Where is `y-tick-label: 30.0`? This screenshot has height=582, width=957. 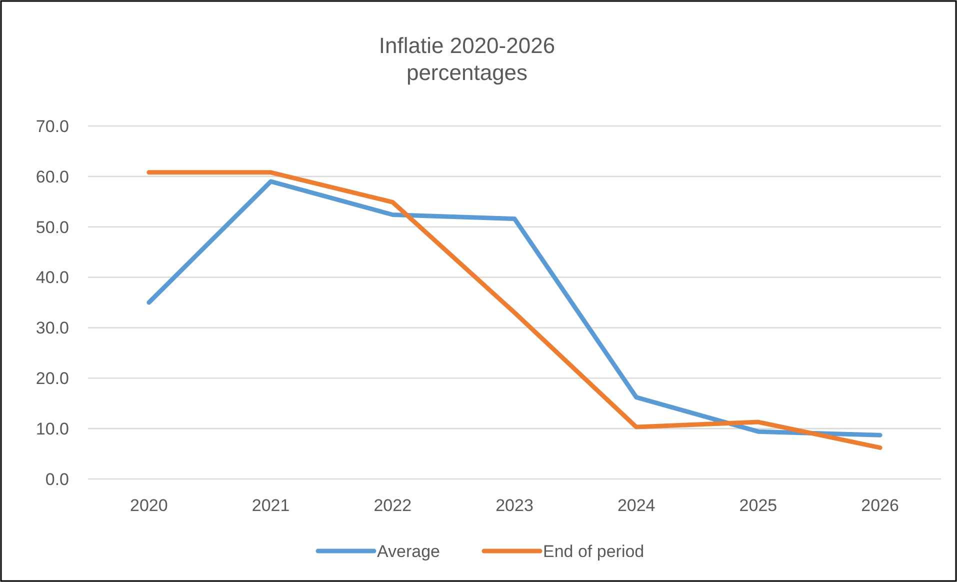 y-tick-label: 30.0 is located at coordinates (52, 328).